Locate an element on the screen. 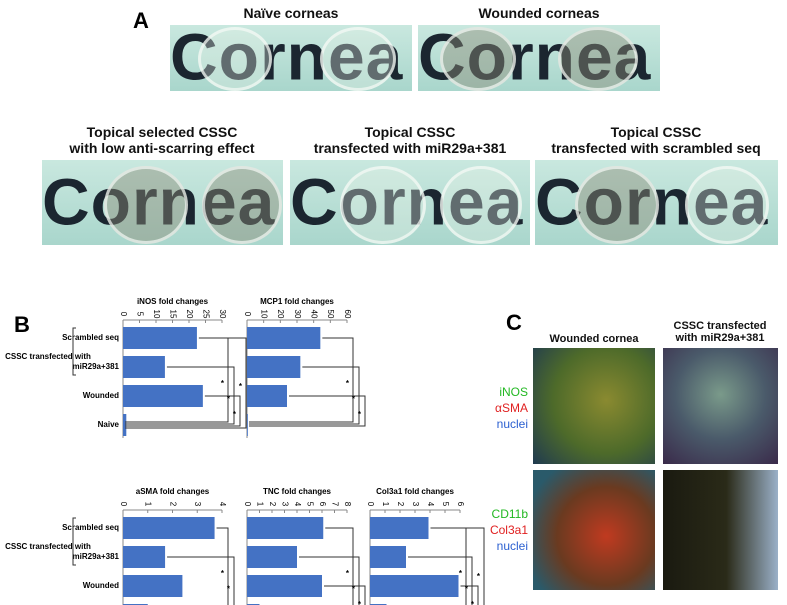  category-label: Naive is located at coordinates (109, 424).